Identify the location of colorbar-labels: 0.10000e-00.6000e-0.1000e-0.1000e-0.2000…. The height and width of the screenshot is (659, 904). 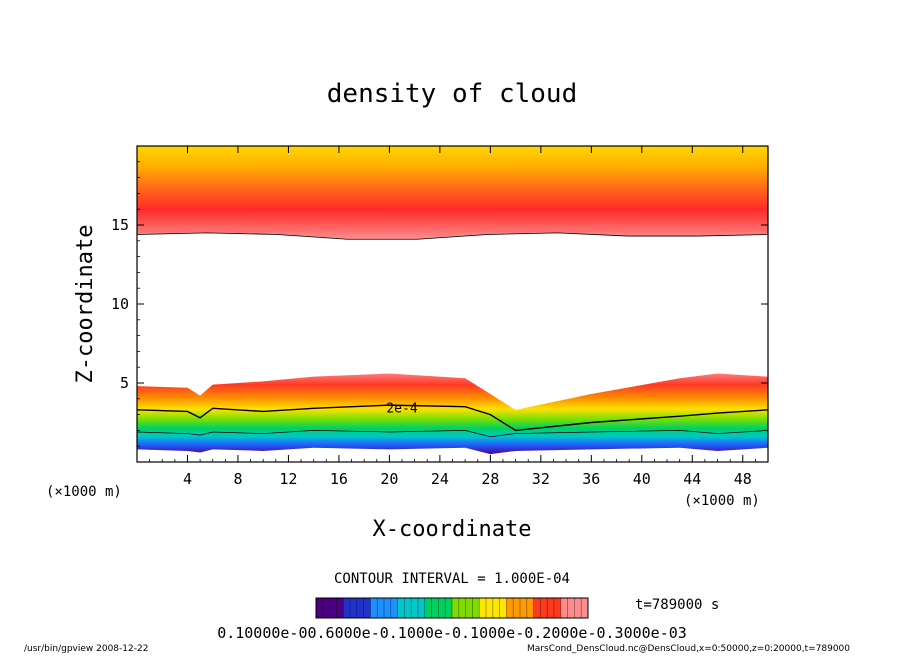
(452, 633).